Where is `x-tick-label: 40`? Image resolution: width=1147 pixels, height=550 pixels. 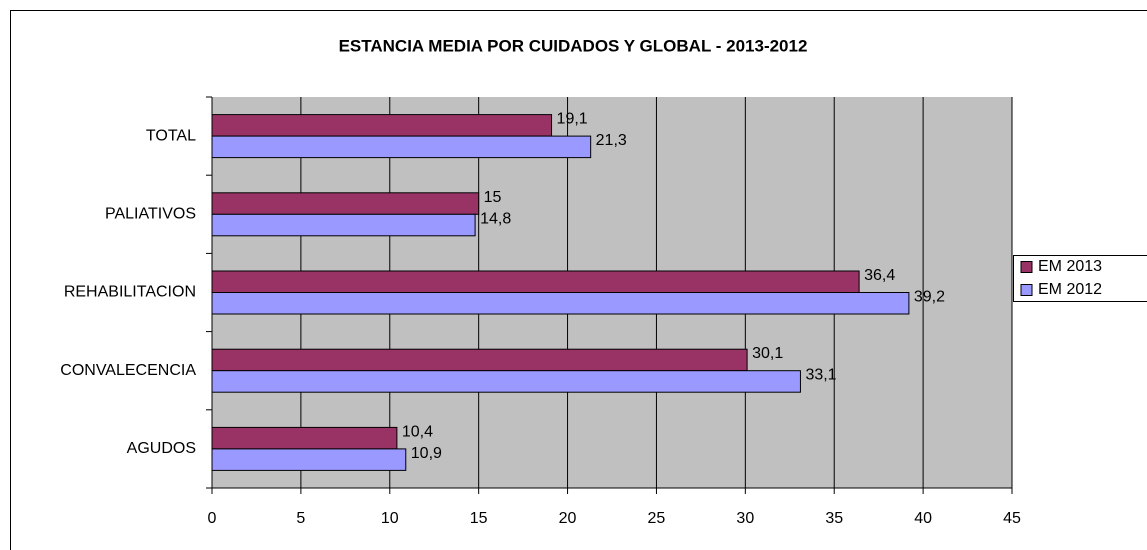 x-tick-label: 40 is located at coordinates (923, 518).